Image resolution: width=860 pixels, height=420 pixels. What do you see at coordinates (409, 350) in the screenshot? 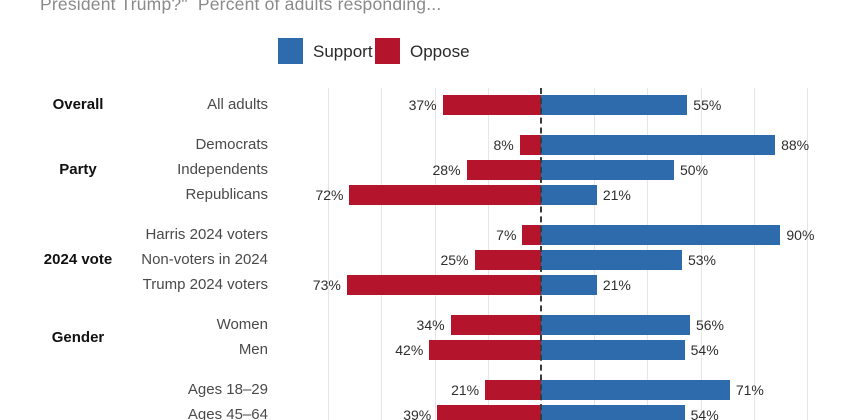
I see `oppose-value-label: 42%` at bounding box center [409, 350].